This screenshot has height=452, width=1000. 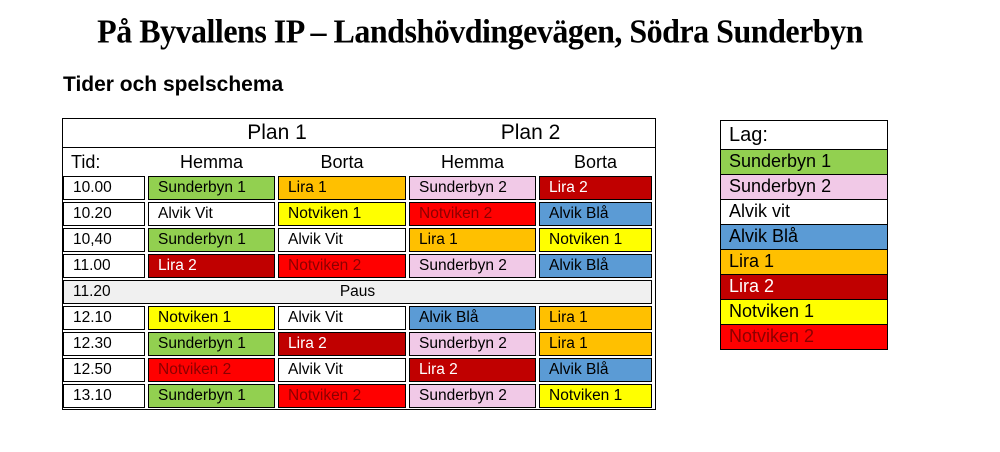 I want to click on legend-item: Lira 2, so click(x=804, y=286).